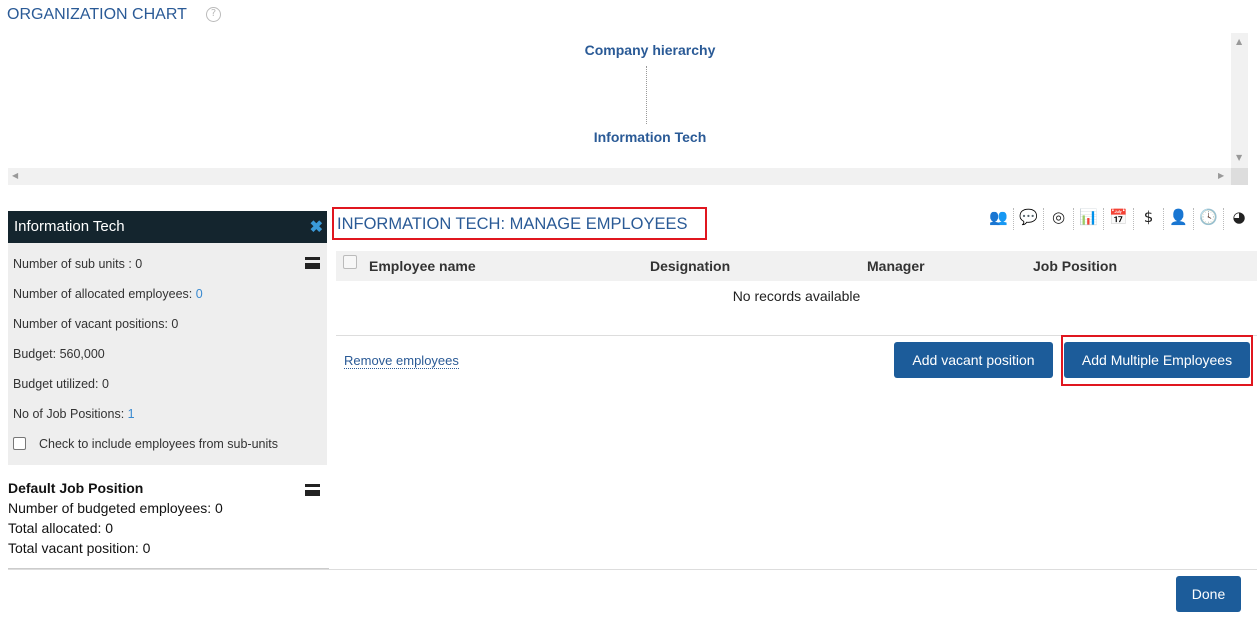 The image size is (1259, 624). I want to click on user-clock-icon: 👤, so click(1179, 219).